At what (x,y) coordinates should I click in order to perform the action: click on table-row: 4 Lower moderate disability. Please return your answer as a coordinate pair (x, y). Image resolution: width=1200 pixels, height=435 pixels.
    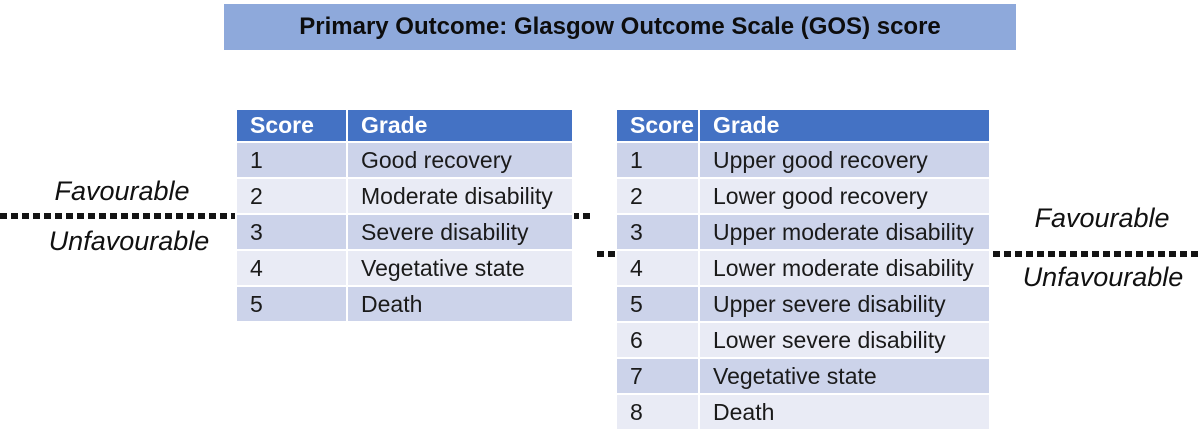
    Looking at the image, I should click on (803, 268).